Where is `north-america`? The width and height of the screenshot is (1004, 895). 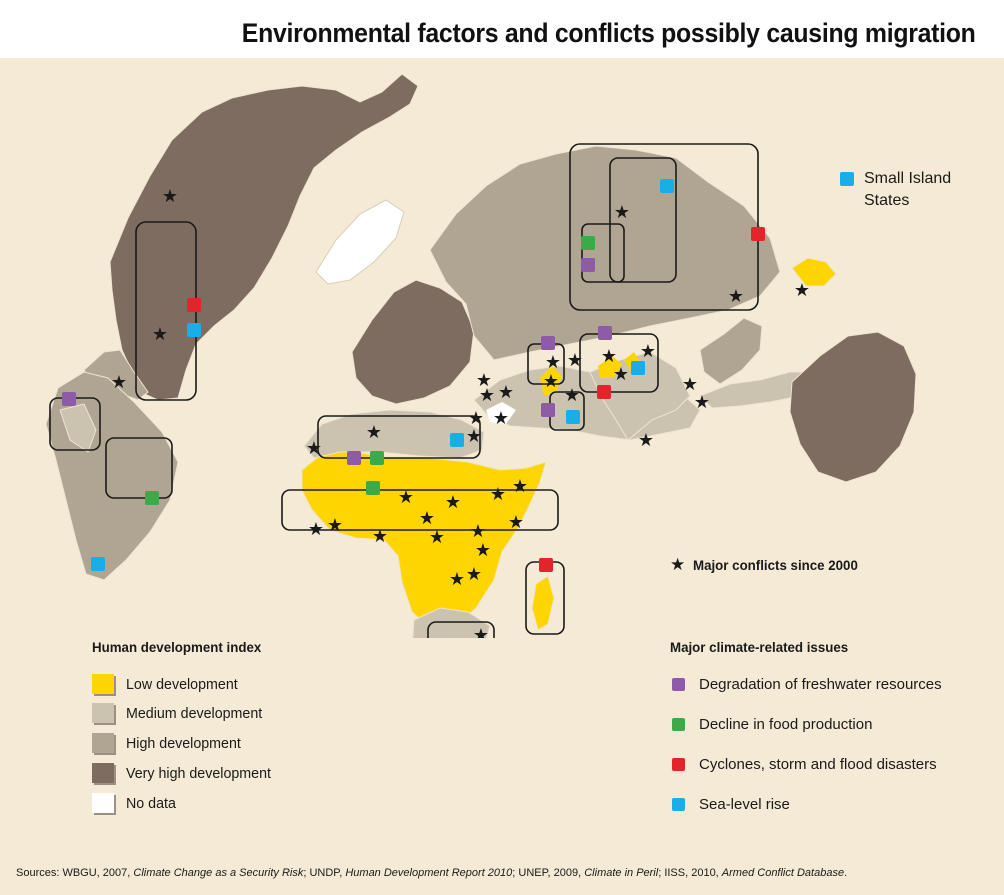 north-america is located at coordinates (264, 237).